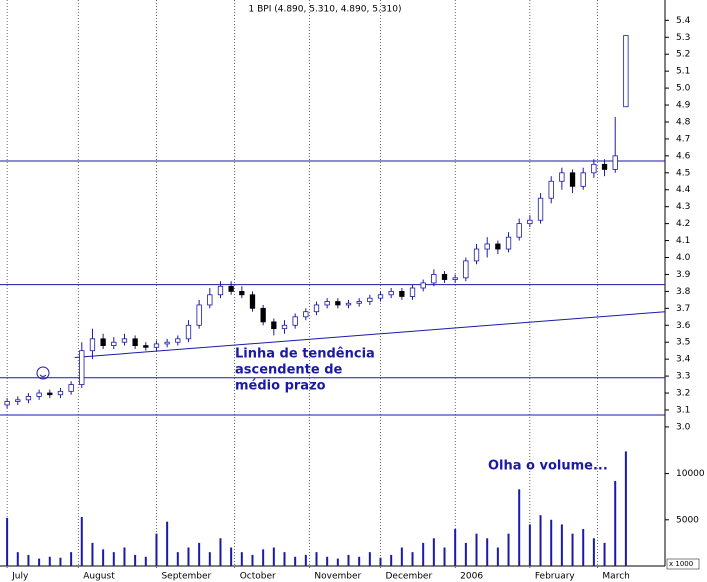  Describe the element at coordinates (690, 474) in the screenshot. I see `y2-tick-label: 10000` at that location.